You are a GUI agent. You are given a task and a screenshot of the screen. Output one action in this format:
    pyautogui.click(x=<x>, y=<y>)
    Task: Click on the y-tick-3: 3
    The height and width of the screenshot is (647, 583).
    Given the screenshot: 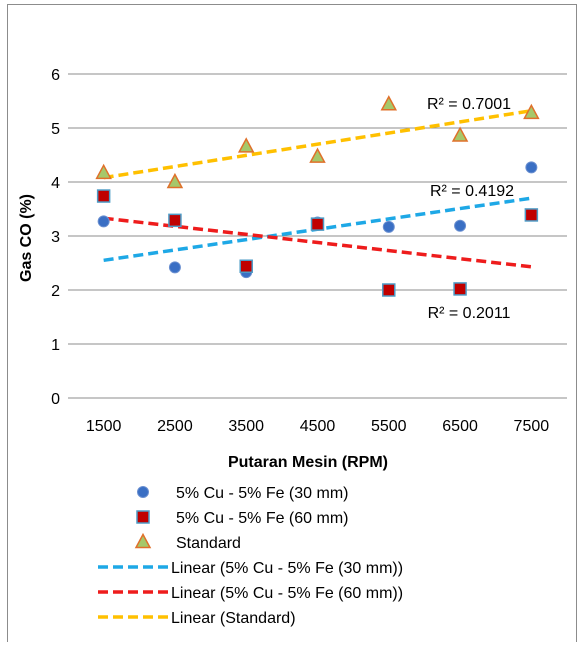 What is the action you would take?
    pyautogui.click(x=55, y=237)
    